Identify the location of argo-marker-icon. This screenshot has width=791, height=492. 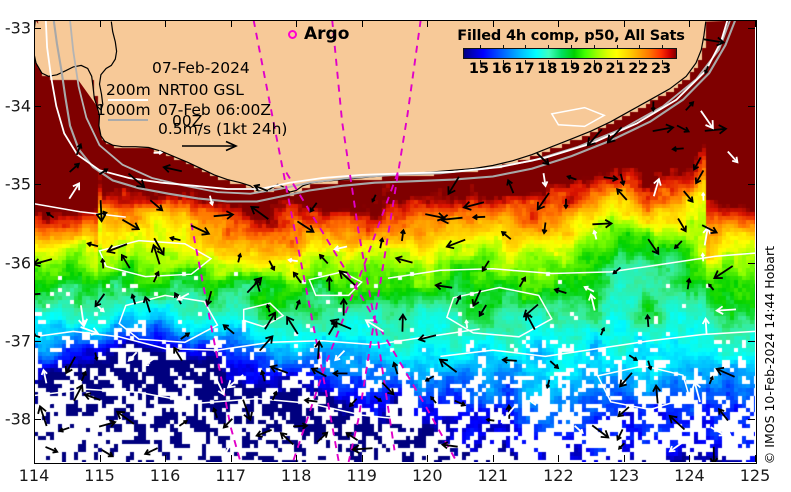
(292, 34).